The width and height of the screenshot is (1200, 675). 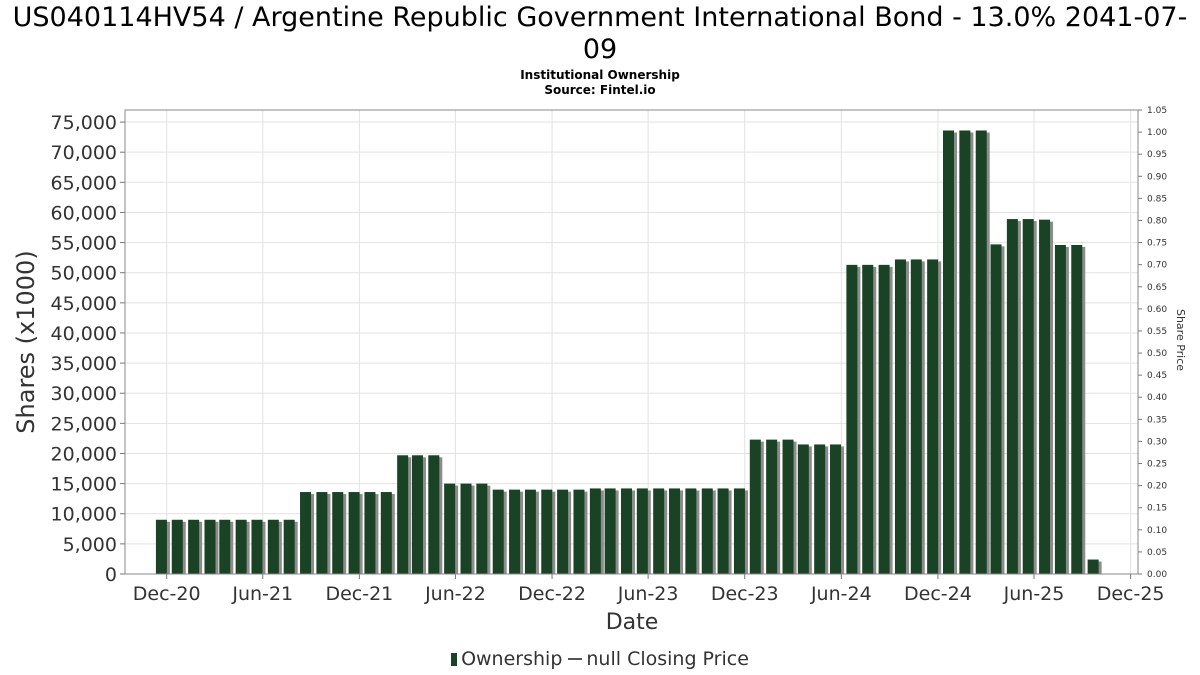 I want to click on y2-tick-label: 0.30, so click(x=1157, y=442).